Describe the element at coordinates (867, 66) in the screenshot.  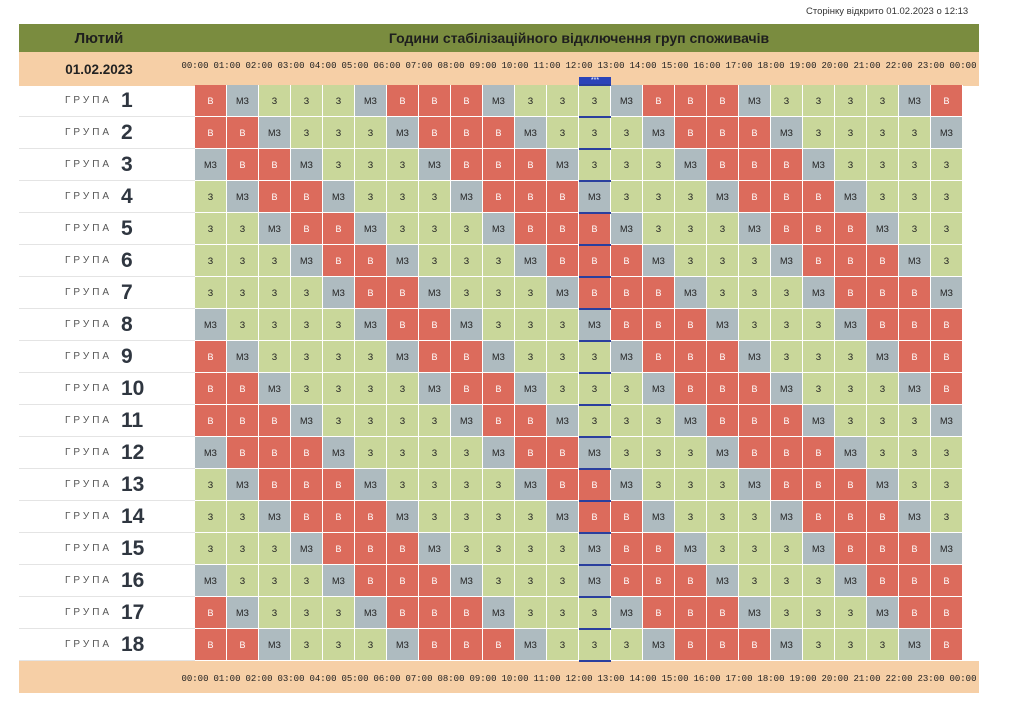
I see `hour-label: 21:00` at that location.